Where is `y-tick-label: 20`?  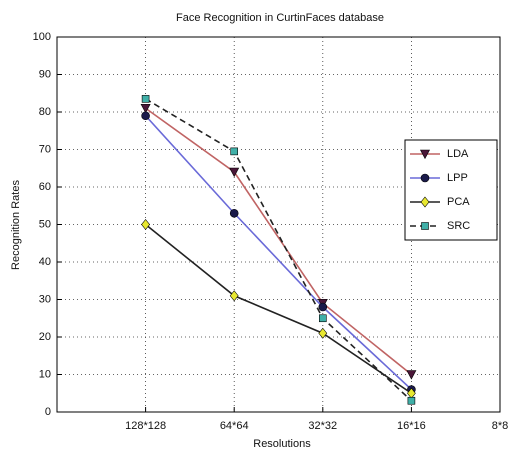
y-tick-label: 20 is located at coordinates (45, 337).